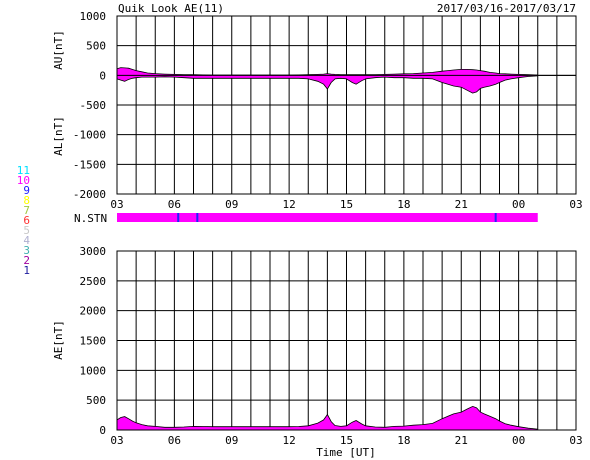 This screenshot has height=460, width=590. I want to click on y-tick-label: 2500, so click(93, 281).